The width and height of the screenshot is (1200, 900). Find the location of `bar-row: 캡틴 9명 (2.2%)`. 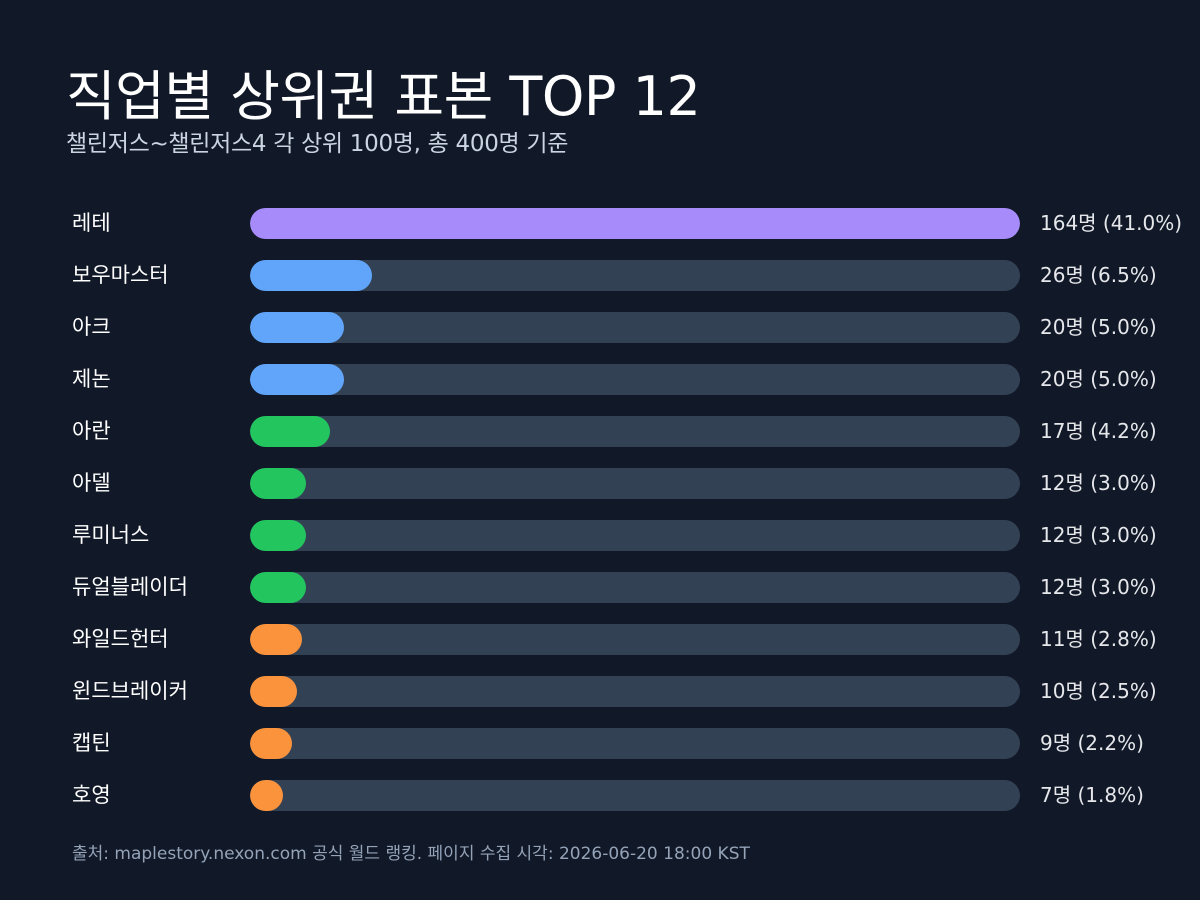

bar-row: 캡틴 9명 (2.2%) is located at coordinates (600, 744).